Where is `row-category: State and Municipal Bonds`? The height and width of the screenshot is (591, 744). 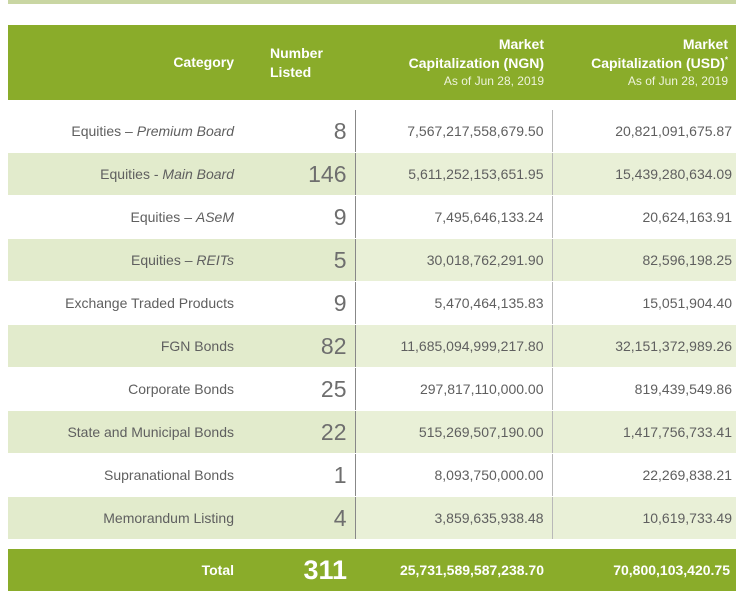
row-category: State and Municipal Bonds is located at coordinates (125, 432).